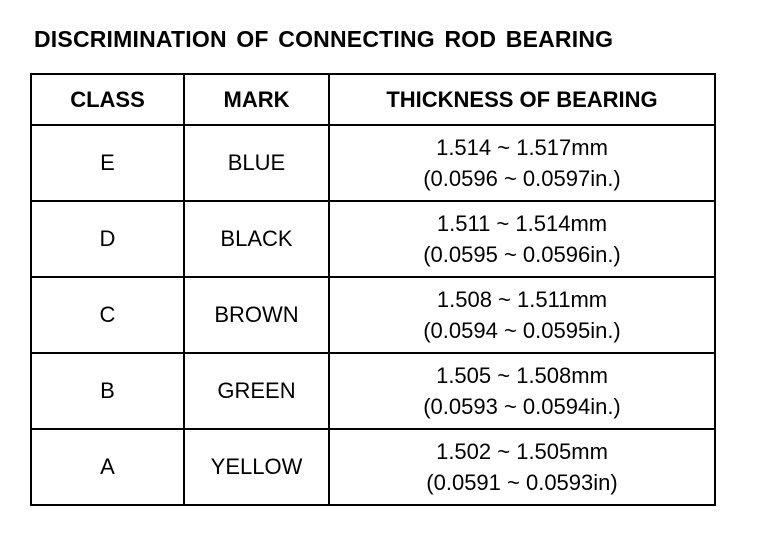  I want to click on thickness-cell: 1.505 ~ 1.508mm (0.0593 ~ 0.0594in.), so click(522, 391).